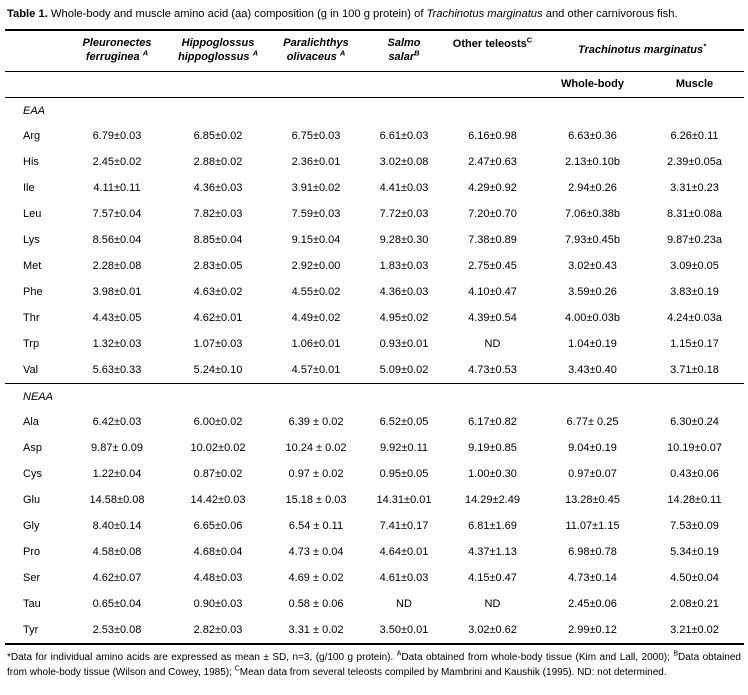 This screenshot has width=748, height=695. I want to click on reference-superscript: *, so click(705, 46).